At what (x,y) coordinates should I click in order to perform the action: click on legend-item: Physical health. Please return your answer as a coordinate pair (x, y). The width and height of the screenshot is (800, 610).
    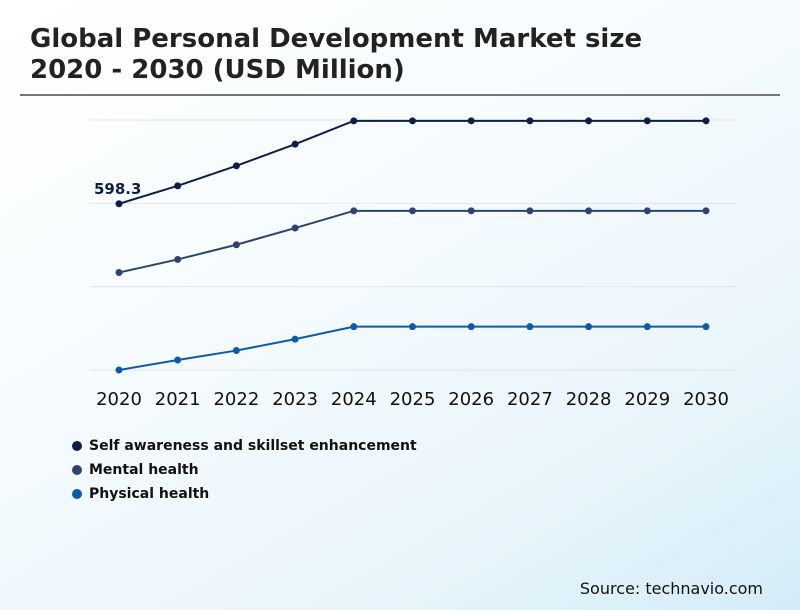
    Looking at the image, I should click on (244, 494).